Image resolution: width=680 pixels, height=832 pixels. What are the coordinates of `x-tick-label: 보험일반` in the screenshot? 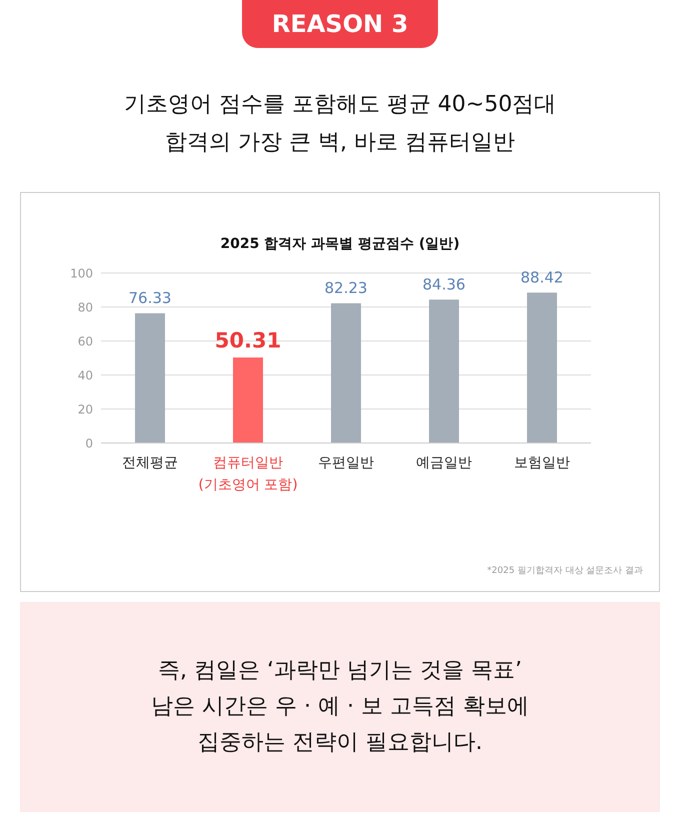 It's located at (542, 463).